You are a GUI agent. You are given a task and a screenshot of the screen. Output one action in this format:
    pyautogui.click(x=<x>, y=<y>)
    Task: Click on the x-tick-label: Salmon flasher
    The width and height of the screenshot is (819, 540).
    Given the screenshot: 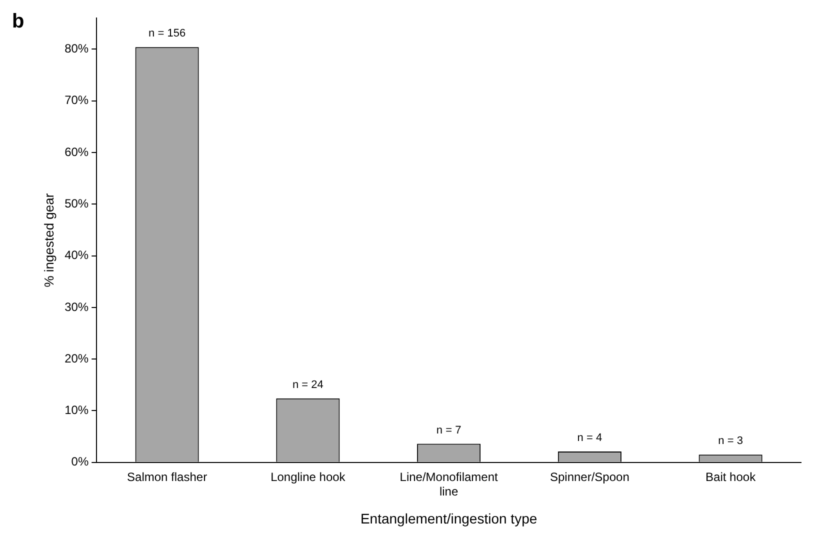 What is the action you would take?
    pyautogui.click(x=167, y=477)
    